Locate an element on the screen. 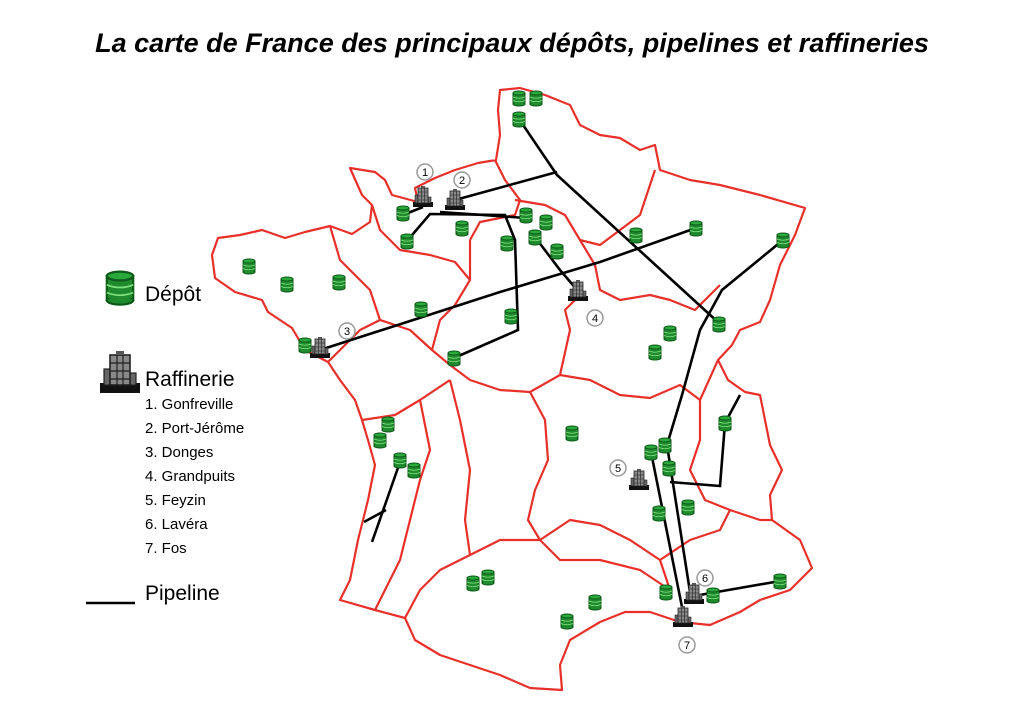  legend-refinery-item: 3. Donges is located at coordinates (179, 452).